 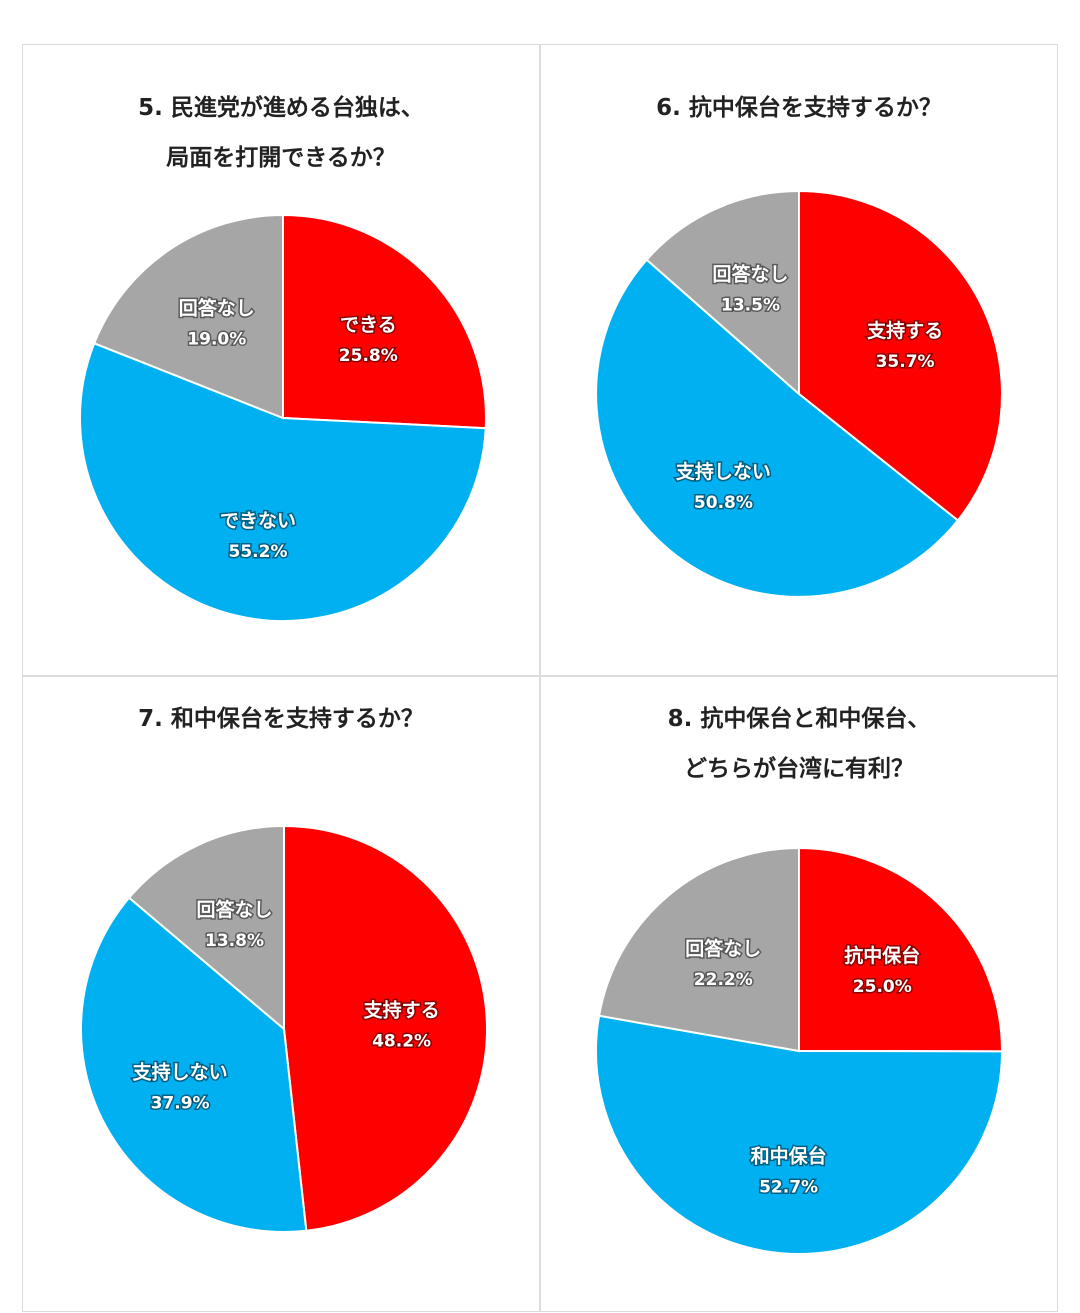 I want to click on chart-title: 6. 抗中保台を支持するか？, so click(x=799, y=108).